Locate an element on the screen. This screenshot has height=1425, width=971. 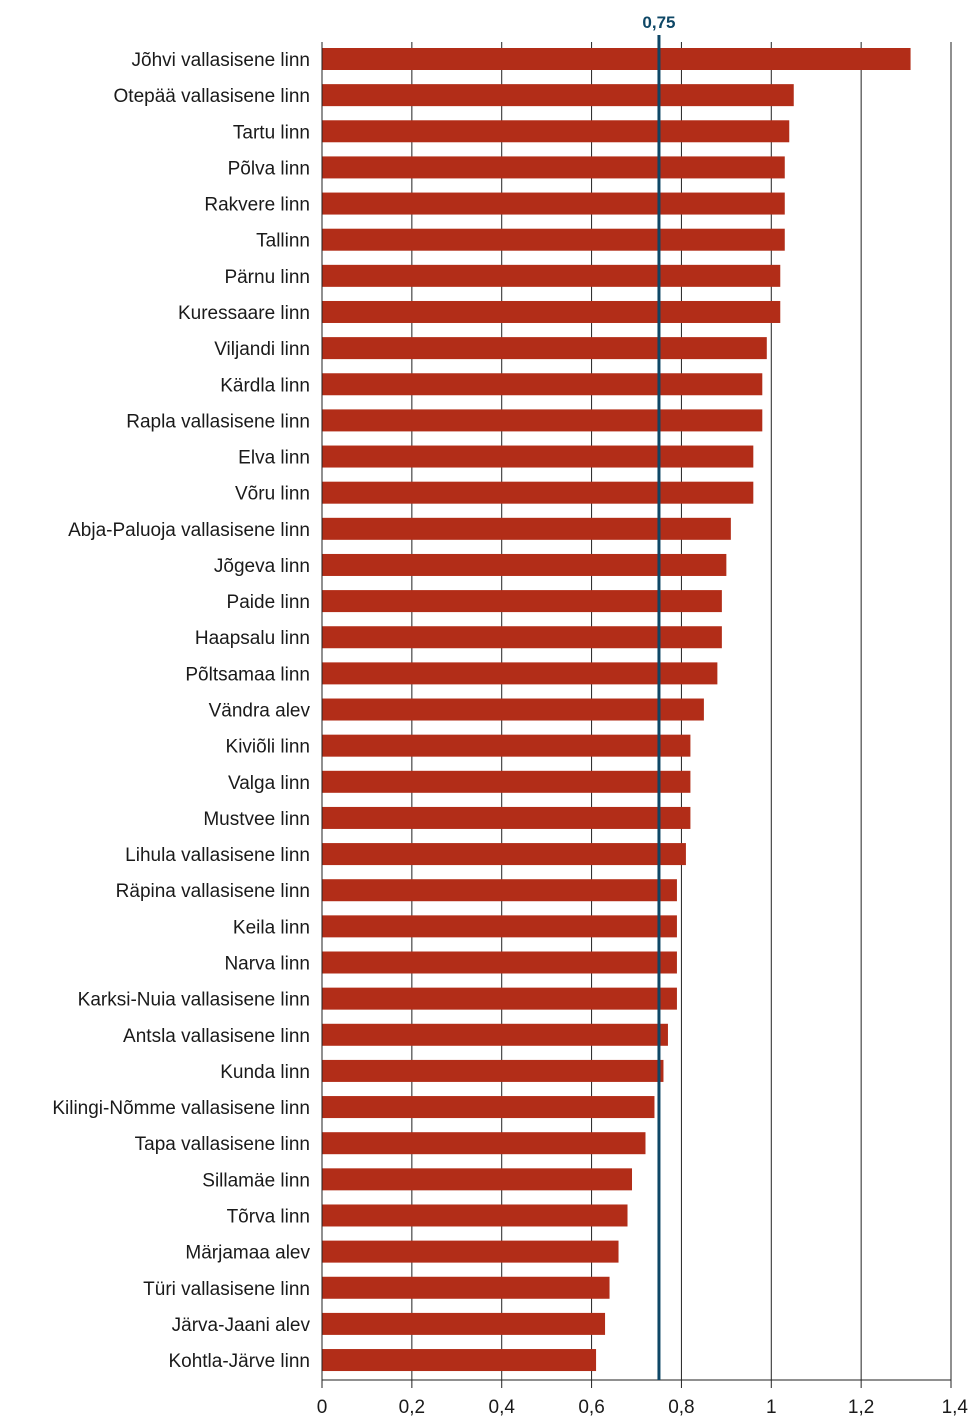
category-label: Põltsamaa linn is located at coordinates (247, 674).